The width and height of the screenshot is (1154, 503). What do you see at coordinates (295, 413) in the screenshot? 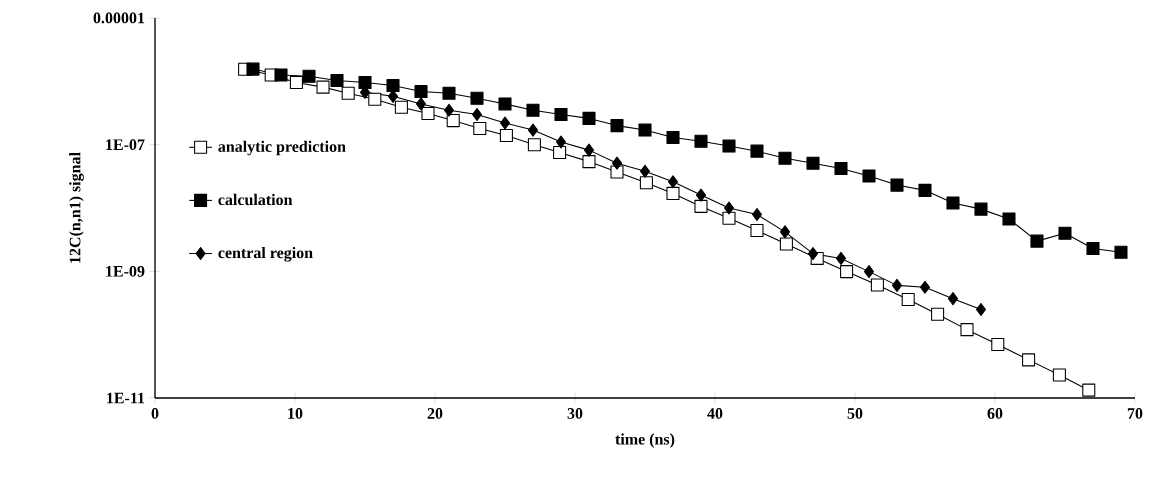
I see `x-tick-label: 10` at bounding box center [295, 413].